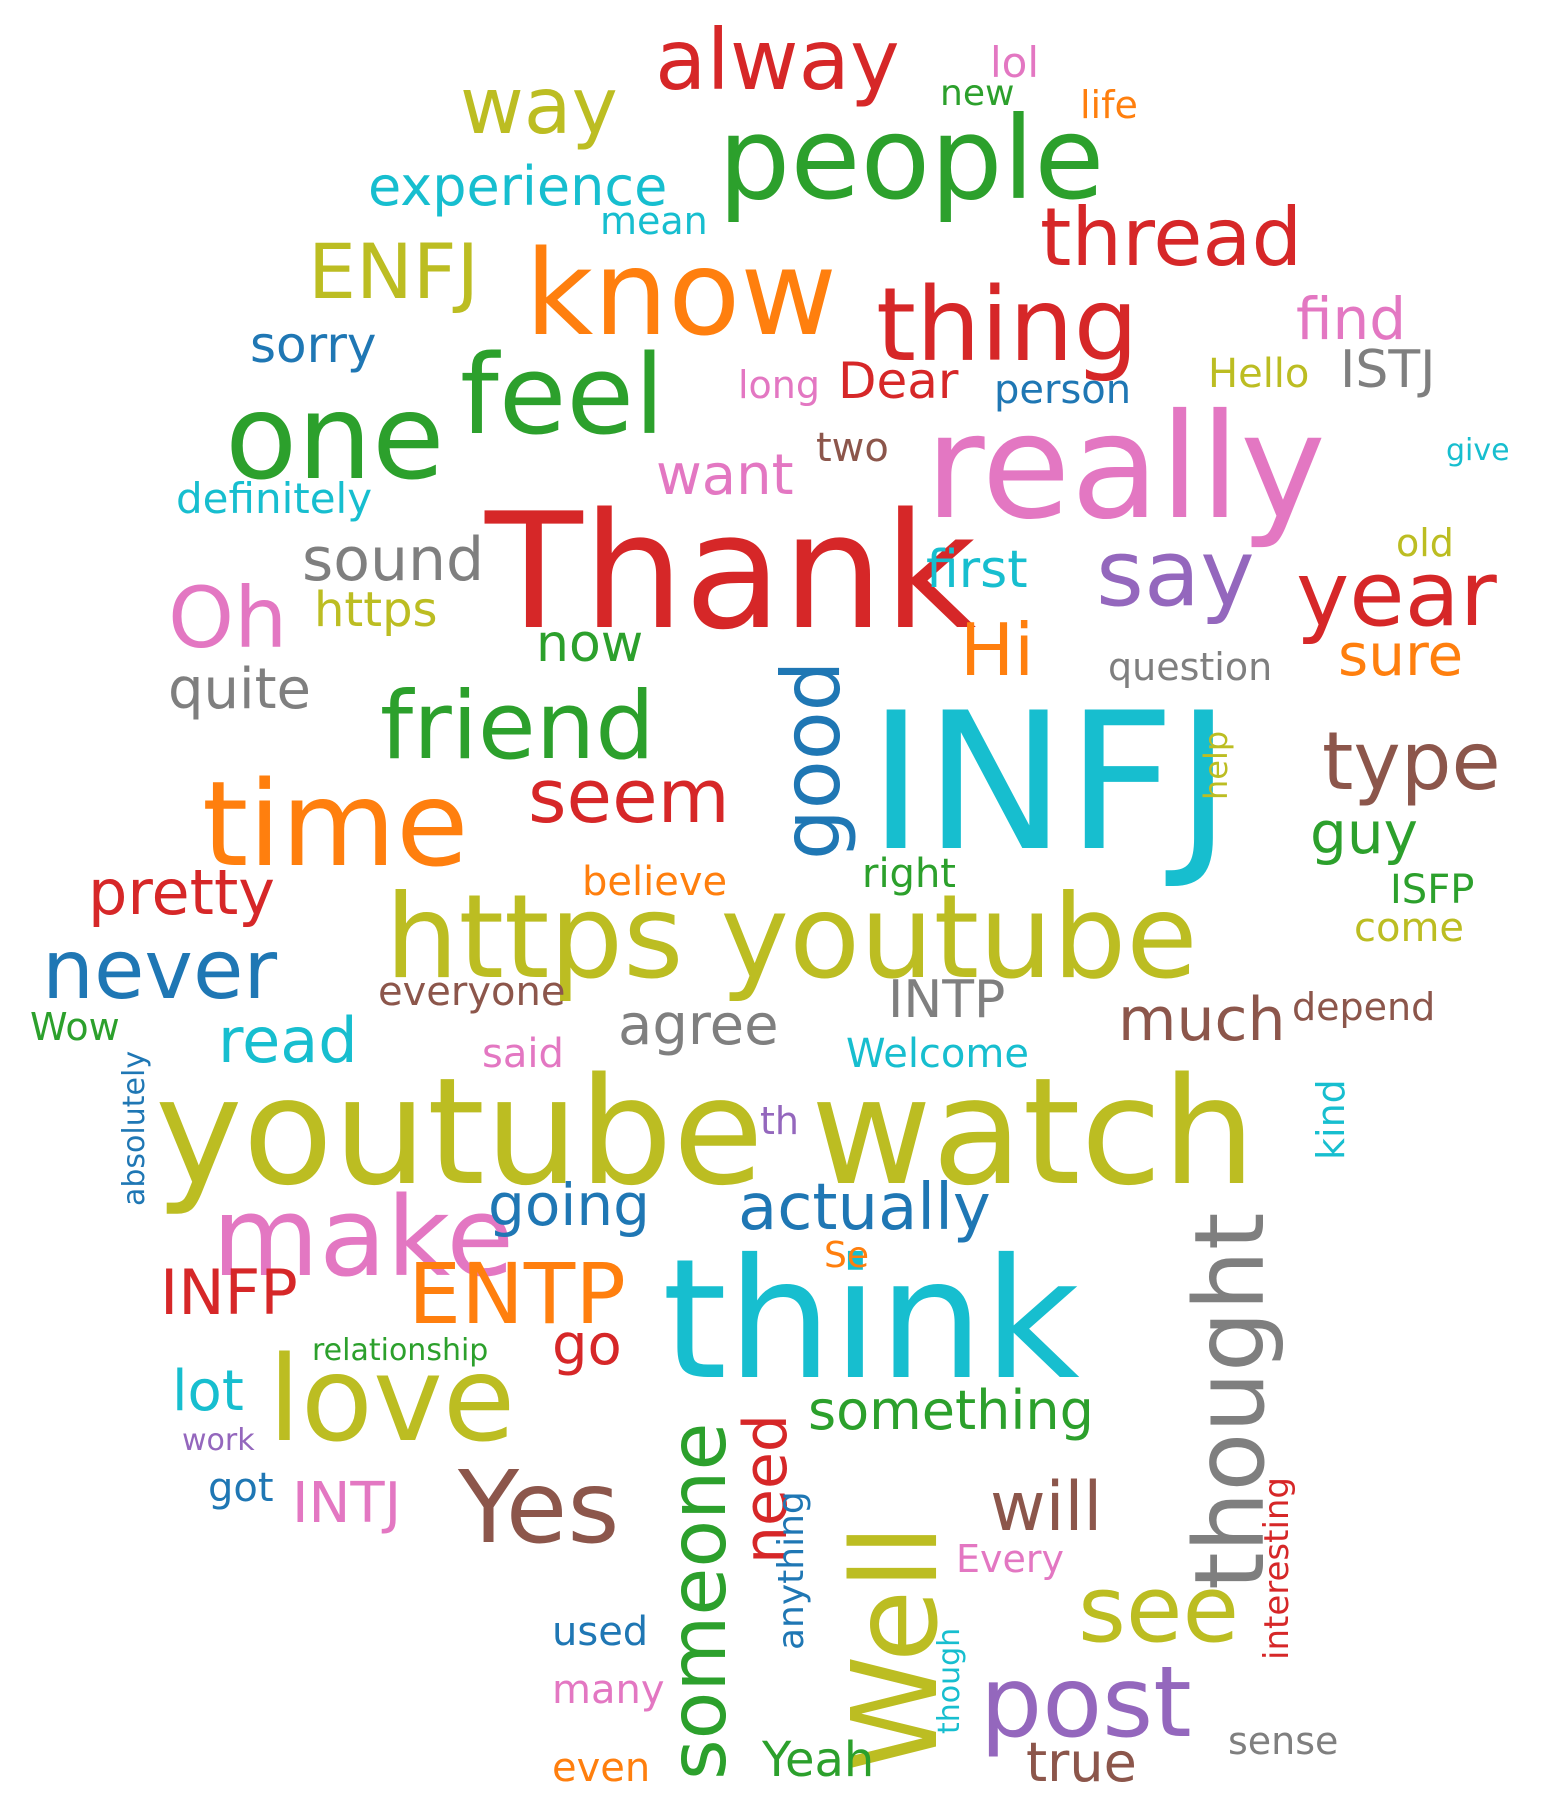  Describe the element at coordinates (1015, 62) in the screenshot. I see `word-lol: lol` at that location.